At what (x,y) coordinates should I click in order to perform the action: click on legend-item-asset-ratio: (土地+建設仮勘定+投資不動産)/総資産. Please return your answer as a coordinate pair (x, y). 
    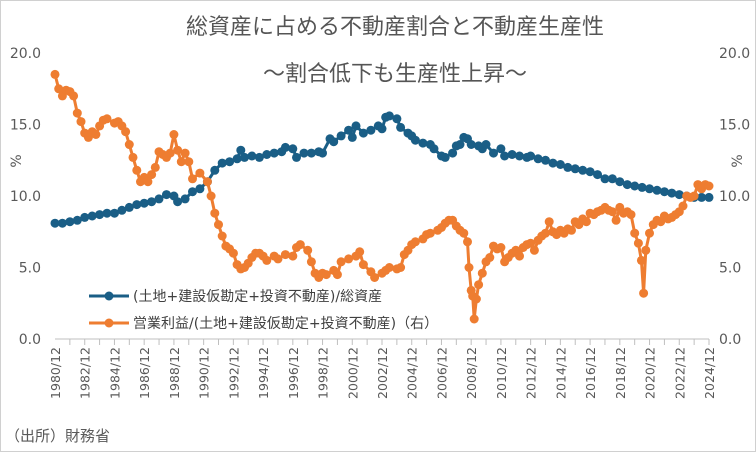
    Looking at the image, I should click on (235, 297).